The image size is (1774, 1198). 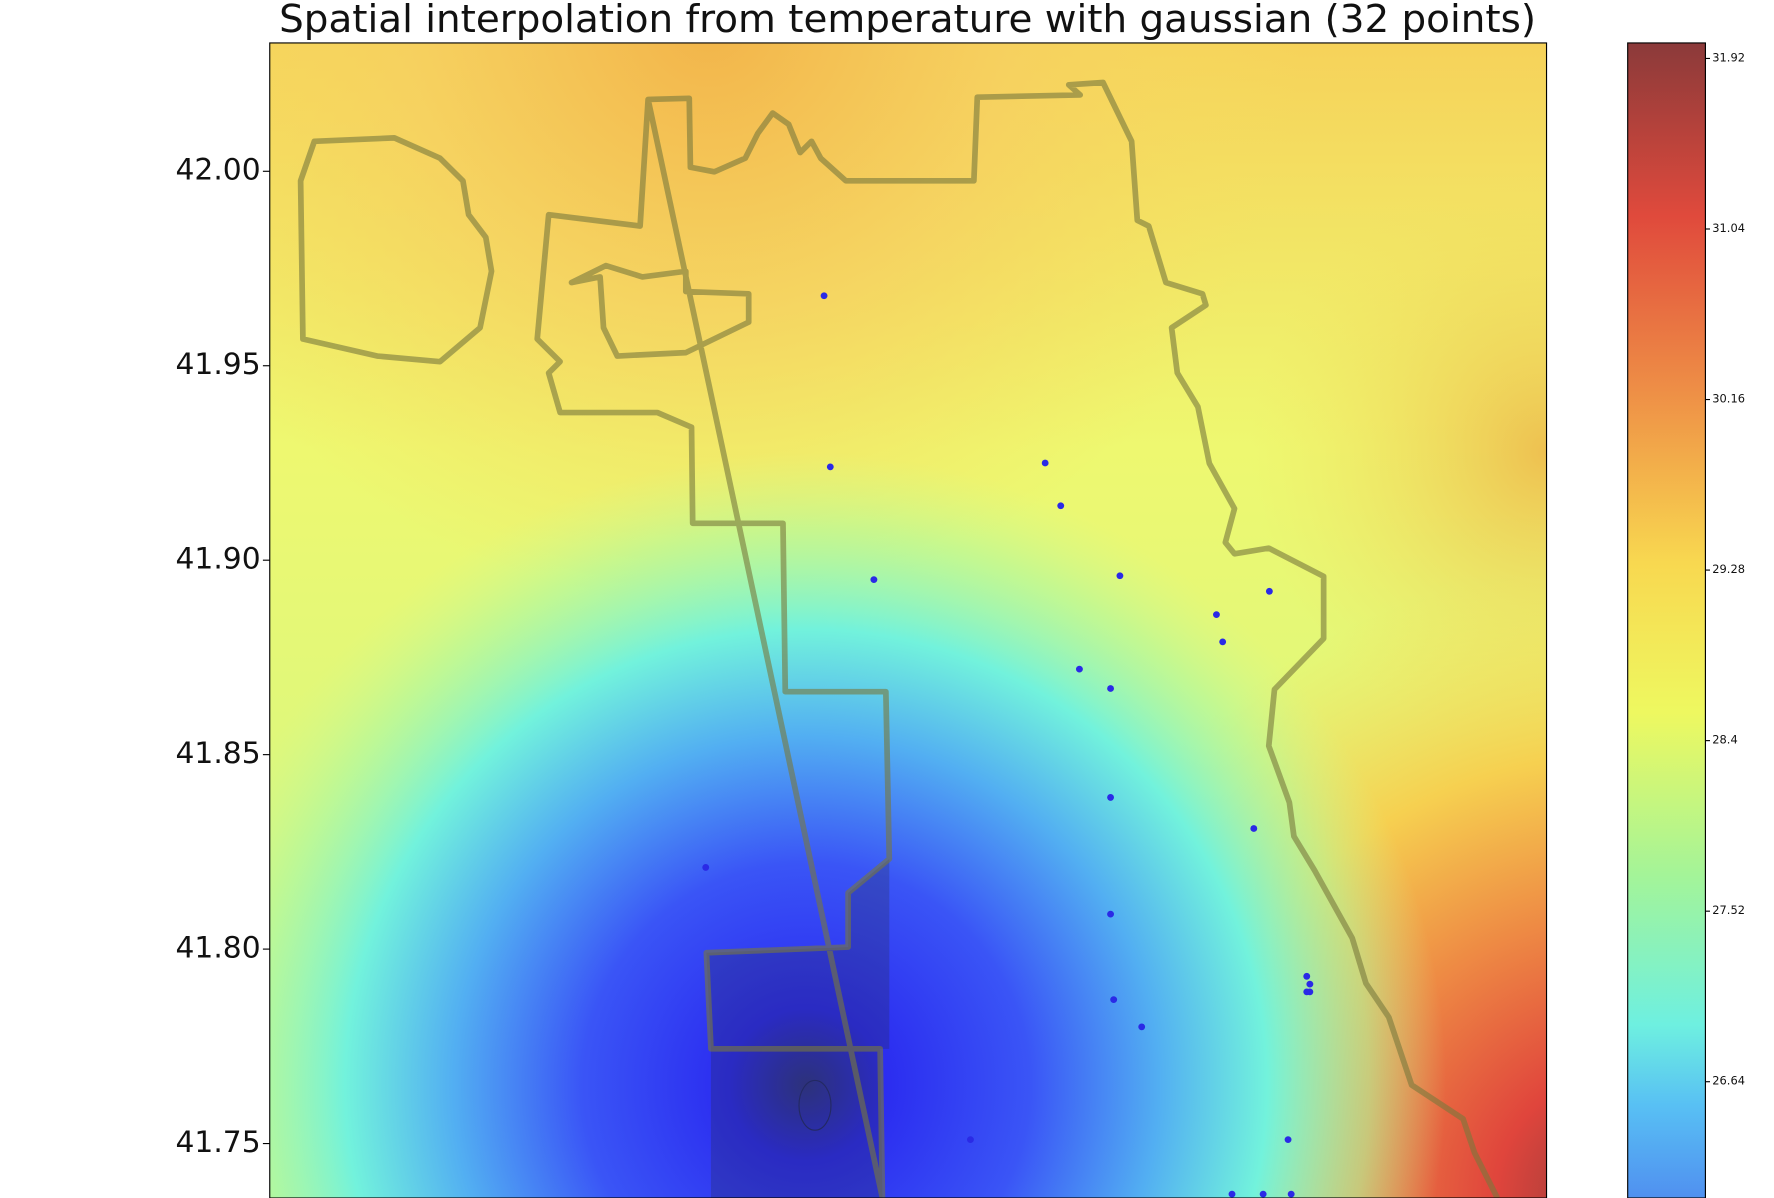 What do you see at coordinates (218, 364) in the screenshot?
I see `y-tick-label: 41.95` at bounding box center [218, 364].